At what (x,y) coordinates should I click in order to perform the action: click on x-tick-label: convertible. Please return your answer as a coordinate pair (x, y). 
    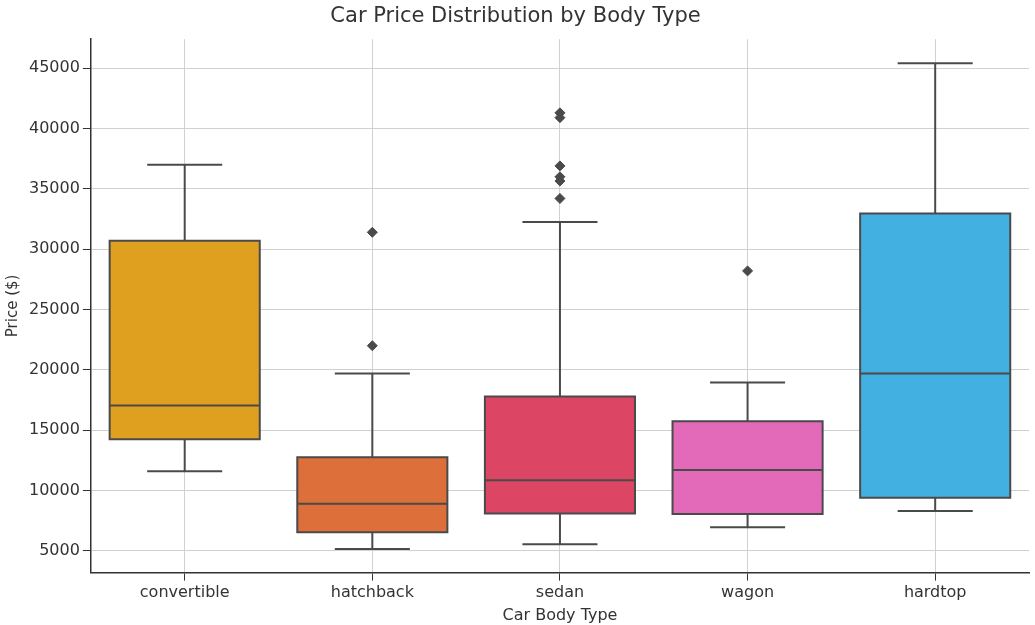
    Looking at the image, I should click on (184, 592).